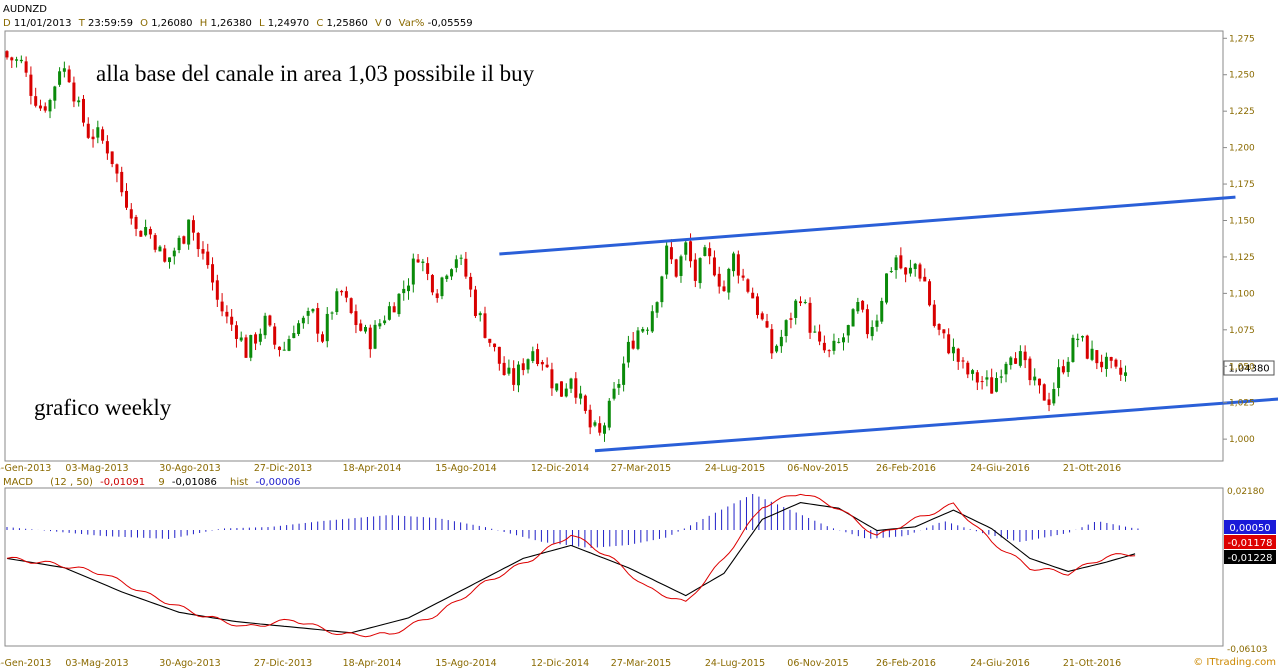 Image resolution: width=1278 pixels, height=668 pixels. Describe the element at coordinates (262, 23) in the screenshot. I see `low-label: L` at that location.